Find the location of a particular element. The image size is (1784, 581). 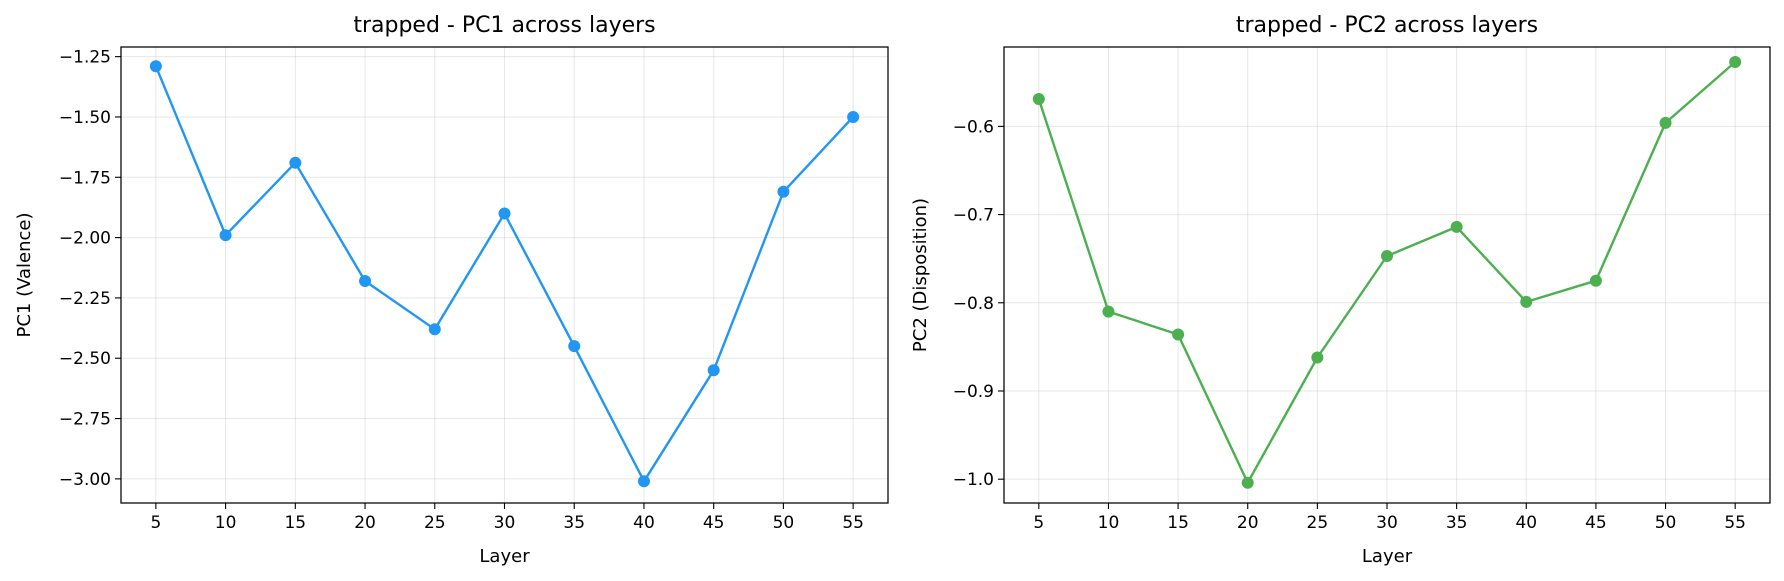

y-axis-label-pc1: PC1 (Valence) is located at coordinates (24, 274).